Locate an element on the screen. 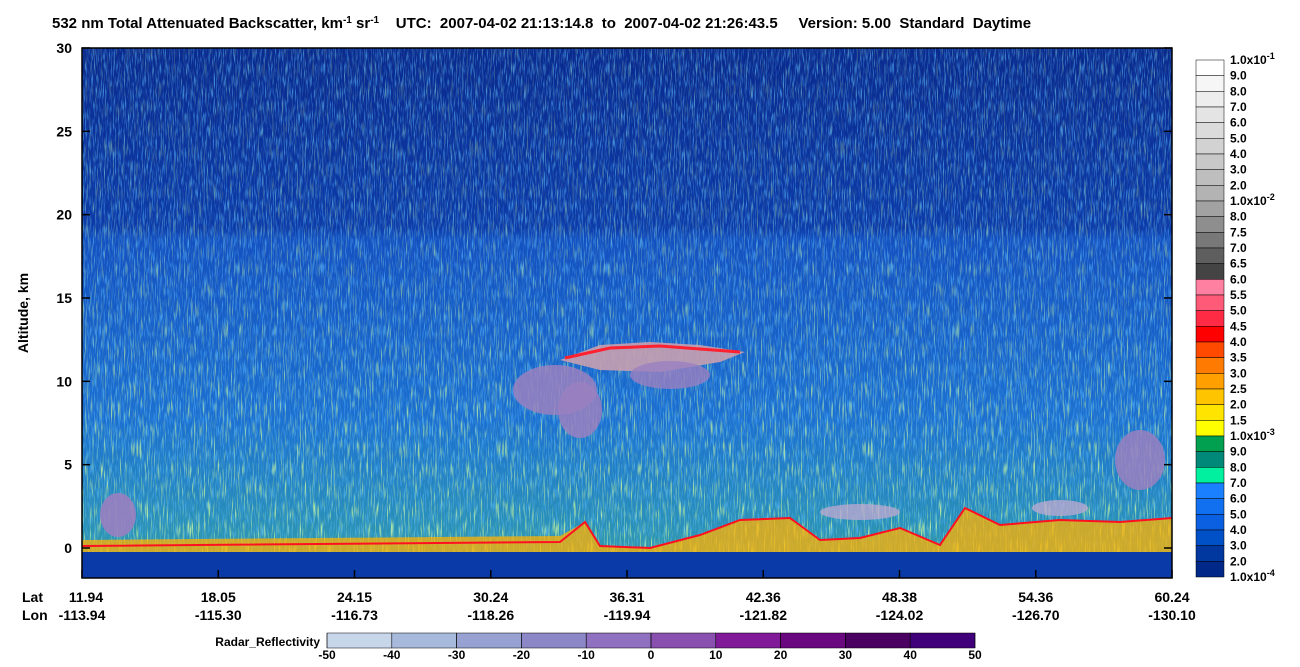 The image size is (1300, 667). colorbar-label: 6.0 is located at coordinates (1238, 279).